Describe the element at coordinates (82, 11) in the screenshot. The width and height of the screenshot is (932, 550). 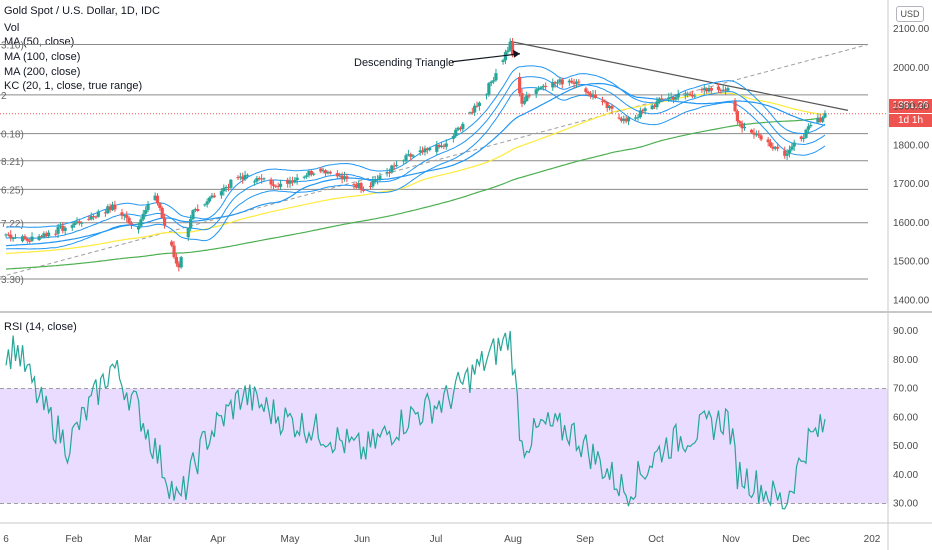
I see `chart-title: Gold Spot / U.S. Dollar, 1D, IDC` at that location.